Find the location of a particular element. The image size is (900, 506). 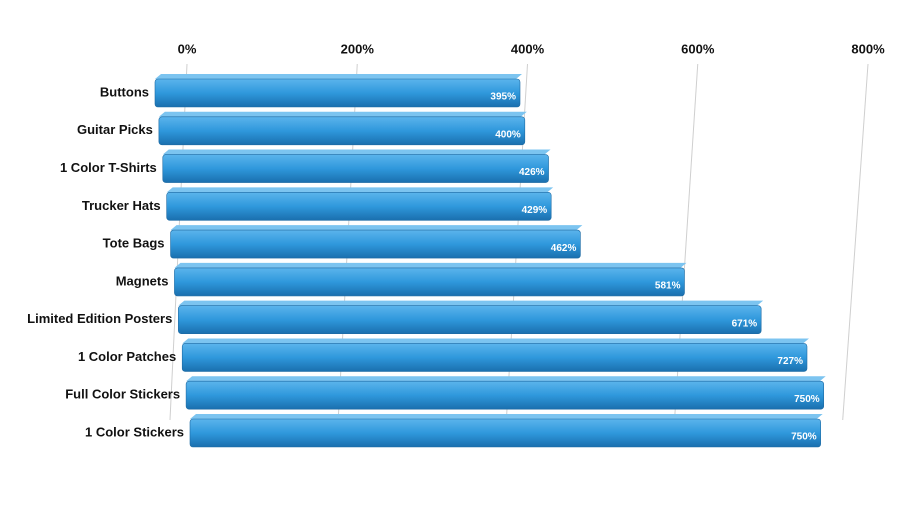

grid-line is located at coordinates (855, 242).